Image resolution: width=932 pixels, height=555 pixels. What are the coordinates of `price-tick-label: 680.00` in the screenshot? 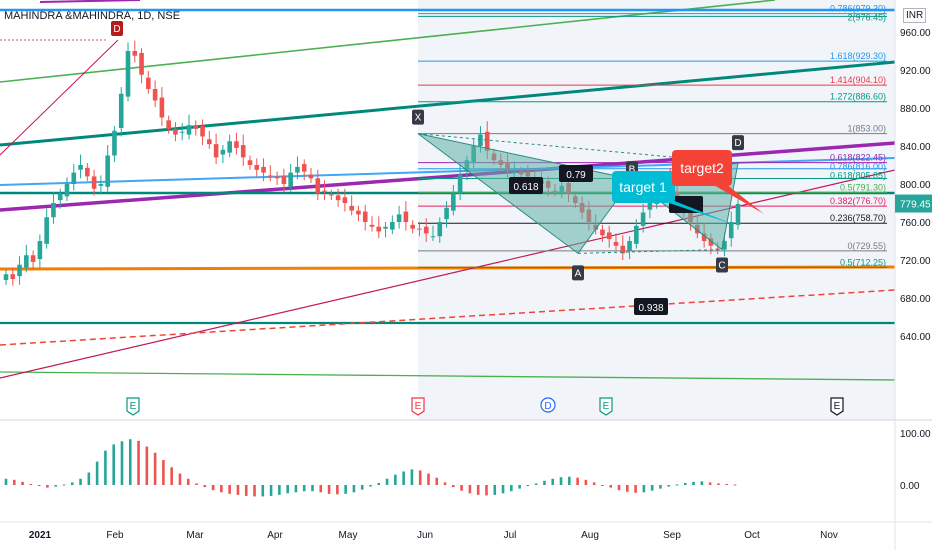 It's located at (915, 299).